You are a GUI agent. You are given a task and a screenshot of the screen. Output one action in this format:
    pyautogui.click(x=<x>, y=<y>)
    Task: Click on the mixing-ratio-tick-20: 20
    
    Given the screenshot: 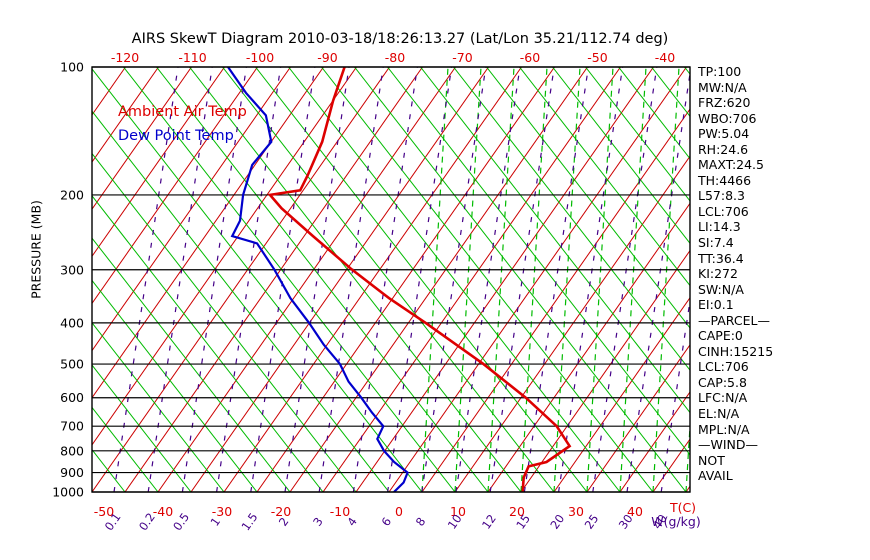 What is the action you would take?
    pyautogui.click(x=557, y=522)
    